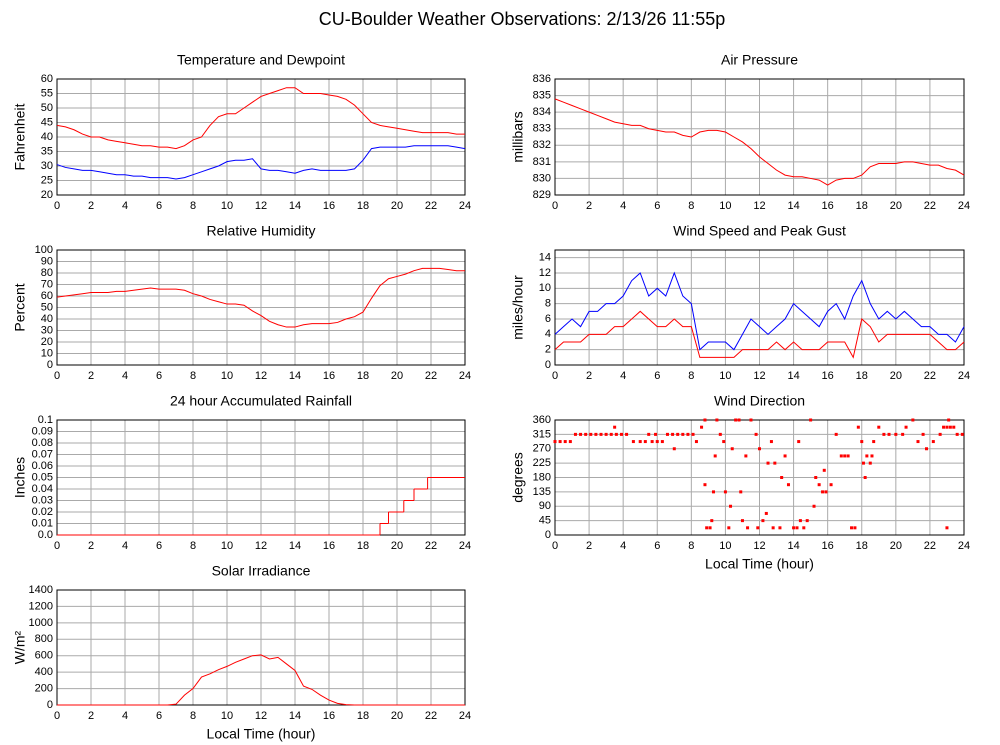  I want to click on y-axis-label: Fahrenheit, so click(20, 136).